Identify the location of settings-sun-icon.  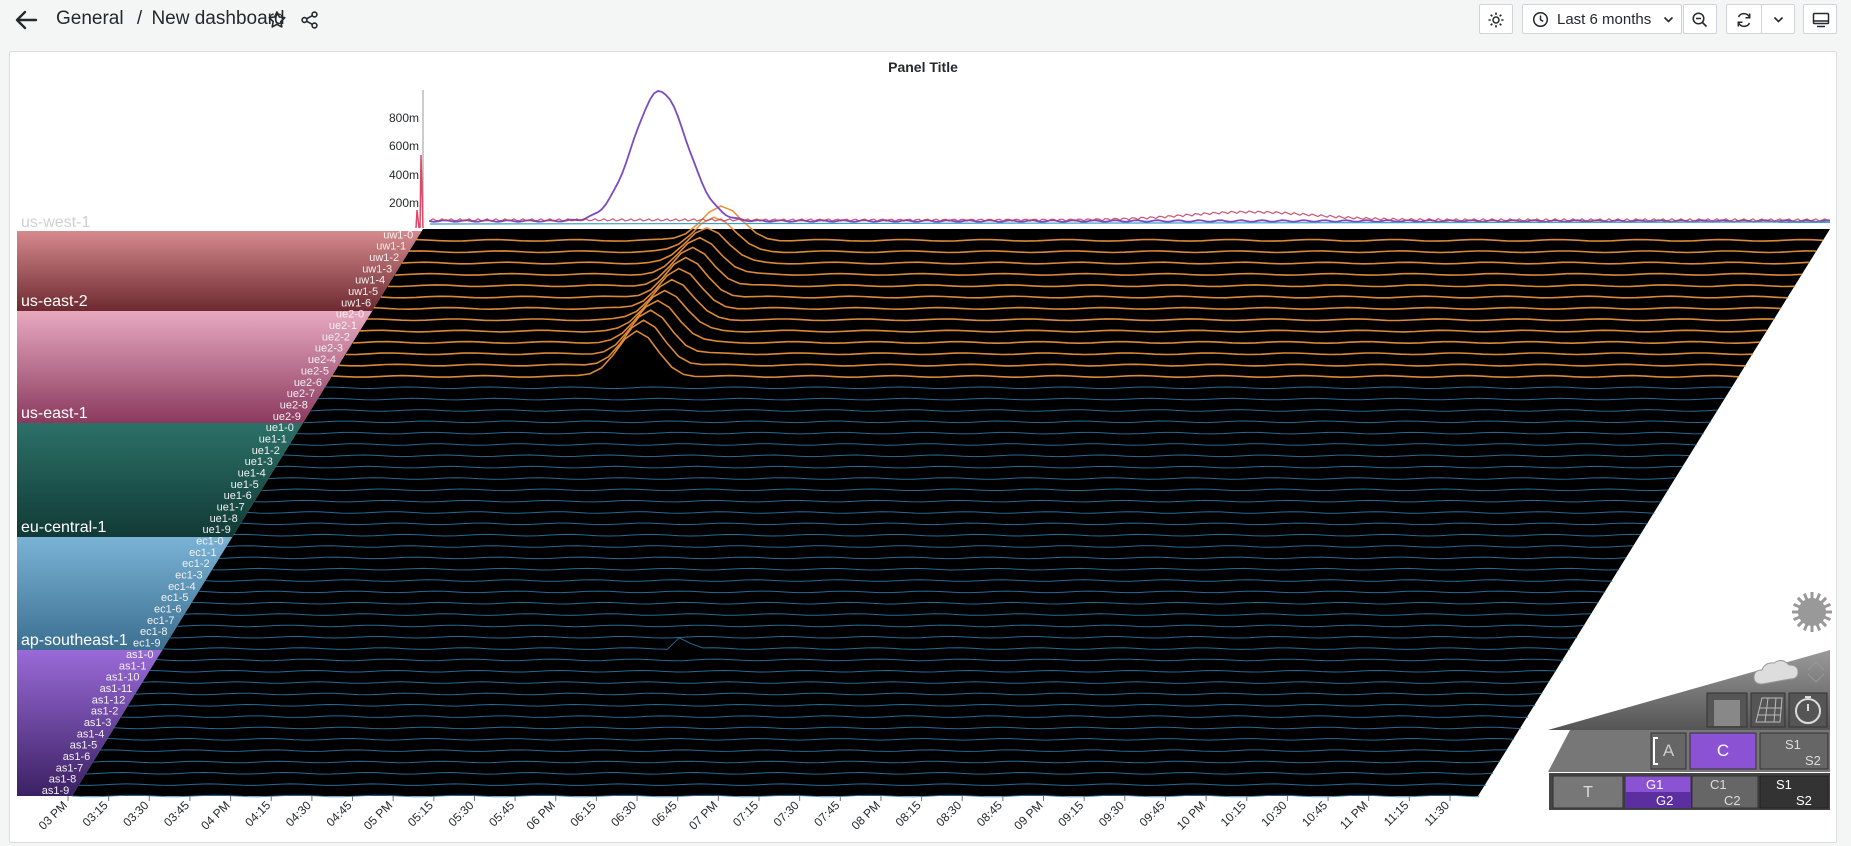
(1812, 612).